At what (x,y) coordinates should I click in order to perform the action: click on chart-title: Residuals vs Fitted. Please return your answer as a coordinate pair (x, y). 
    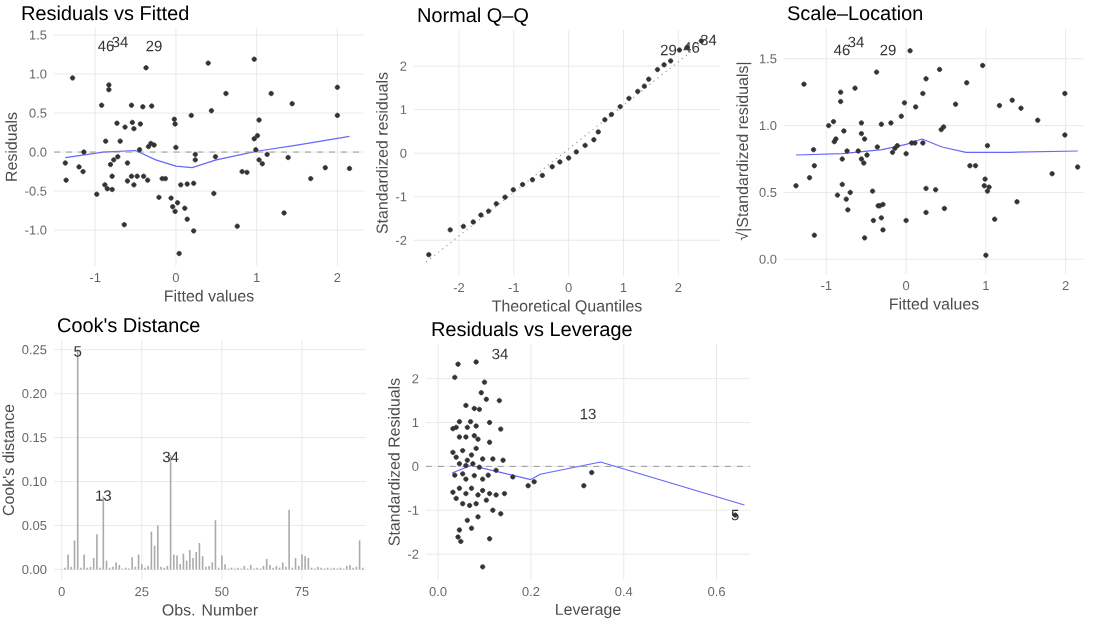
    Looking at the image, I should click on (105, 13).